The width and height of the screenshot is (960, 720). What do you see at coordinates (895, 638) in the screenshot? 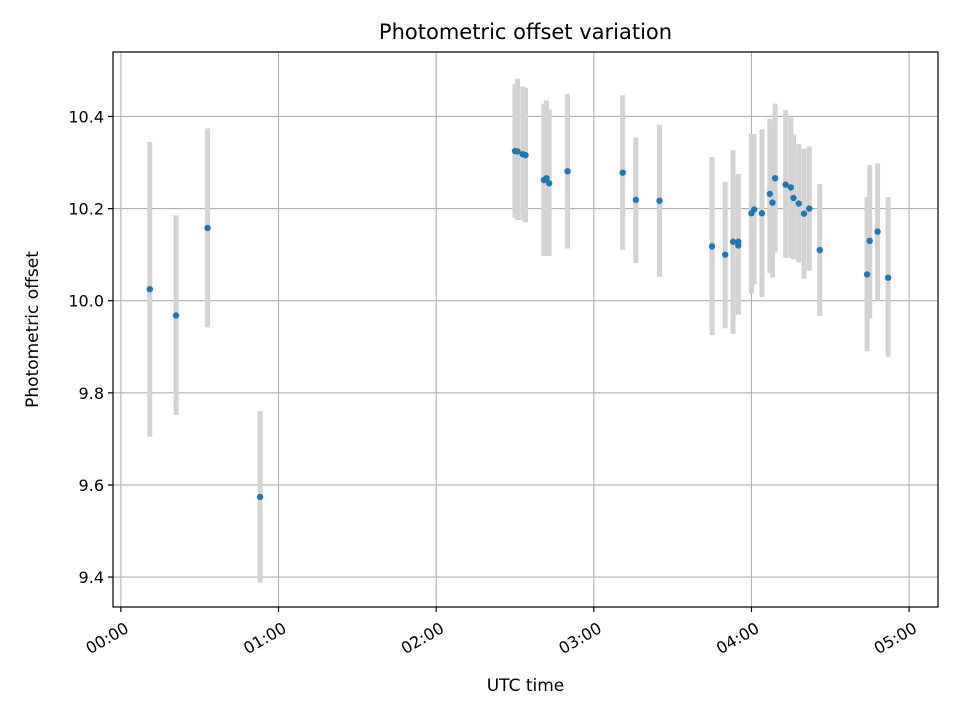
I see `x-tick-label: 05:00` at bounding box center [895, 638].